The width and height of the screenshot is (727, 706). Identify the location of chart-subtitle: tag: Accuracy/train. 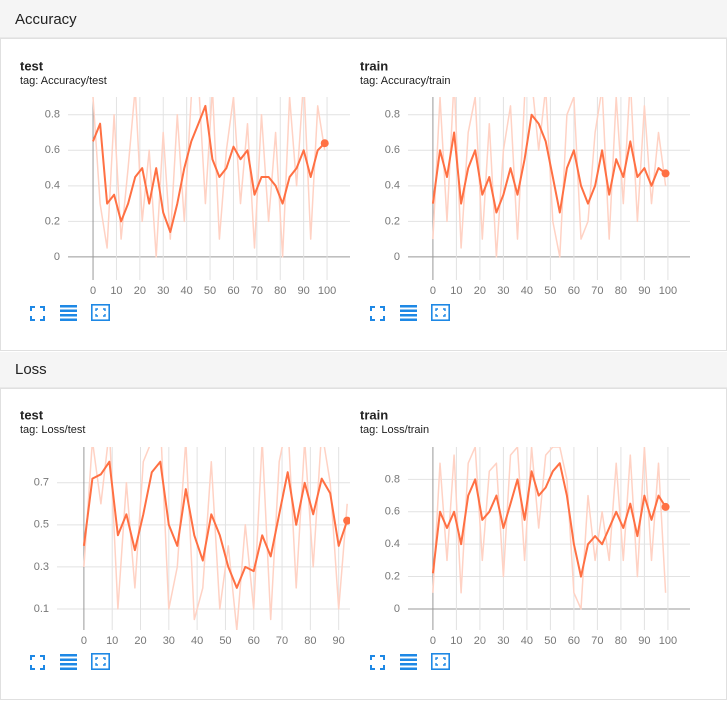
(405, 81).